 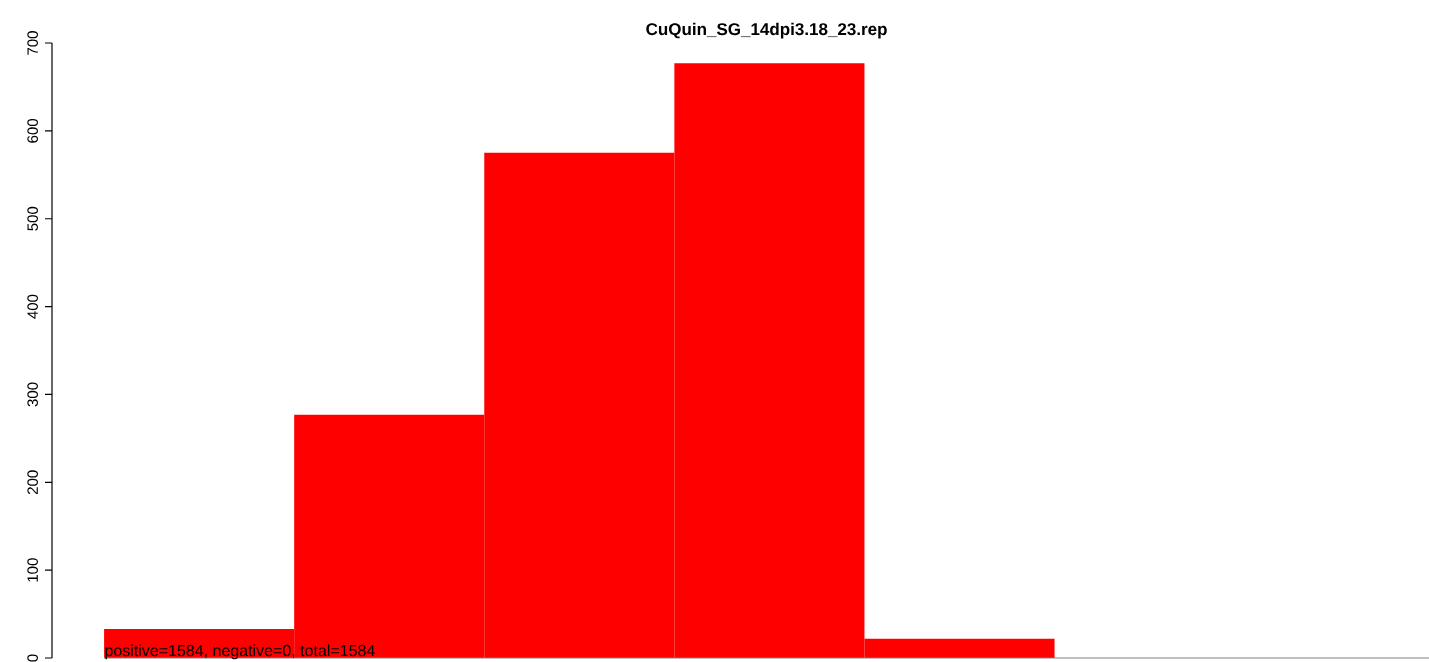 What do you see at coordinates (32, 570) in the screenshot?
I see `y-tick-label: 100` at bounding box center [32, 570].